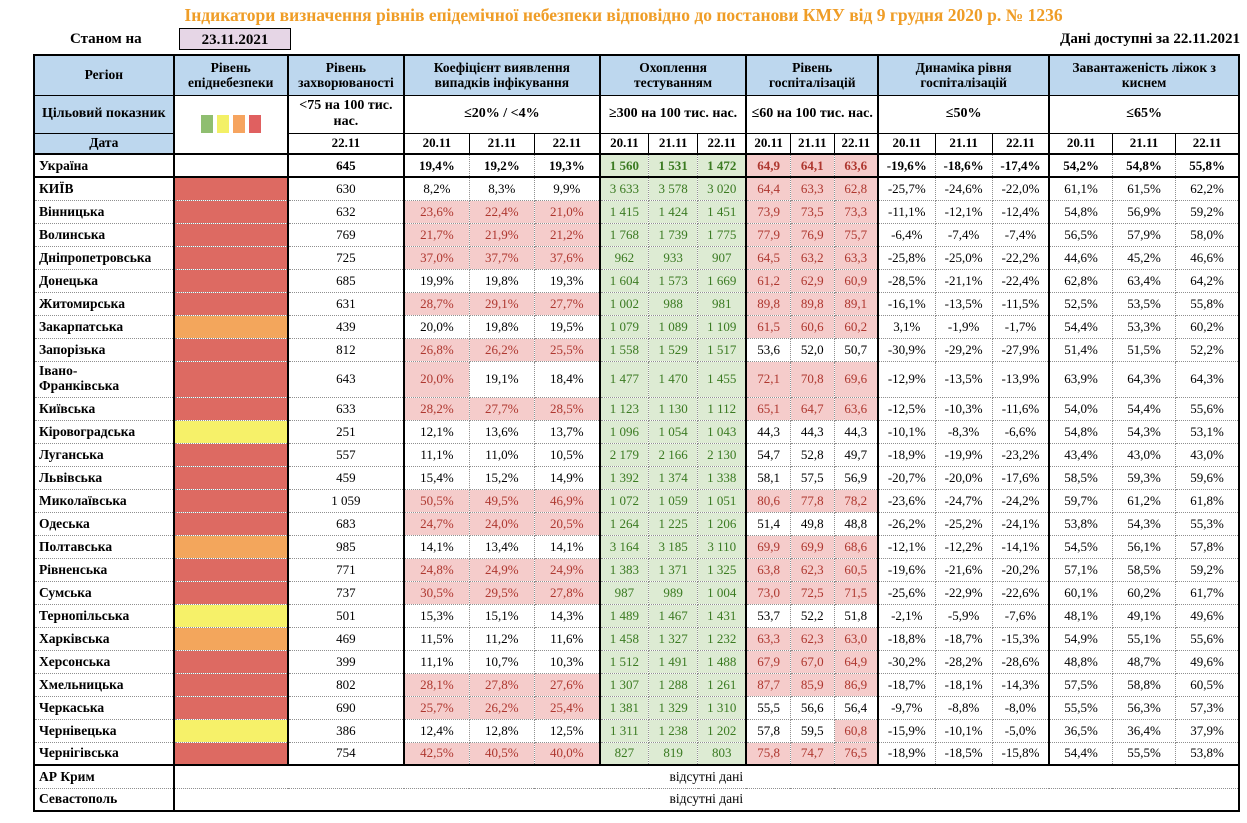  What do you see at coordinates (768, 753) in the screenshot?
I see `hospitalization-cell: 75,8` at bounding box center [768, 753].